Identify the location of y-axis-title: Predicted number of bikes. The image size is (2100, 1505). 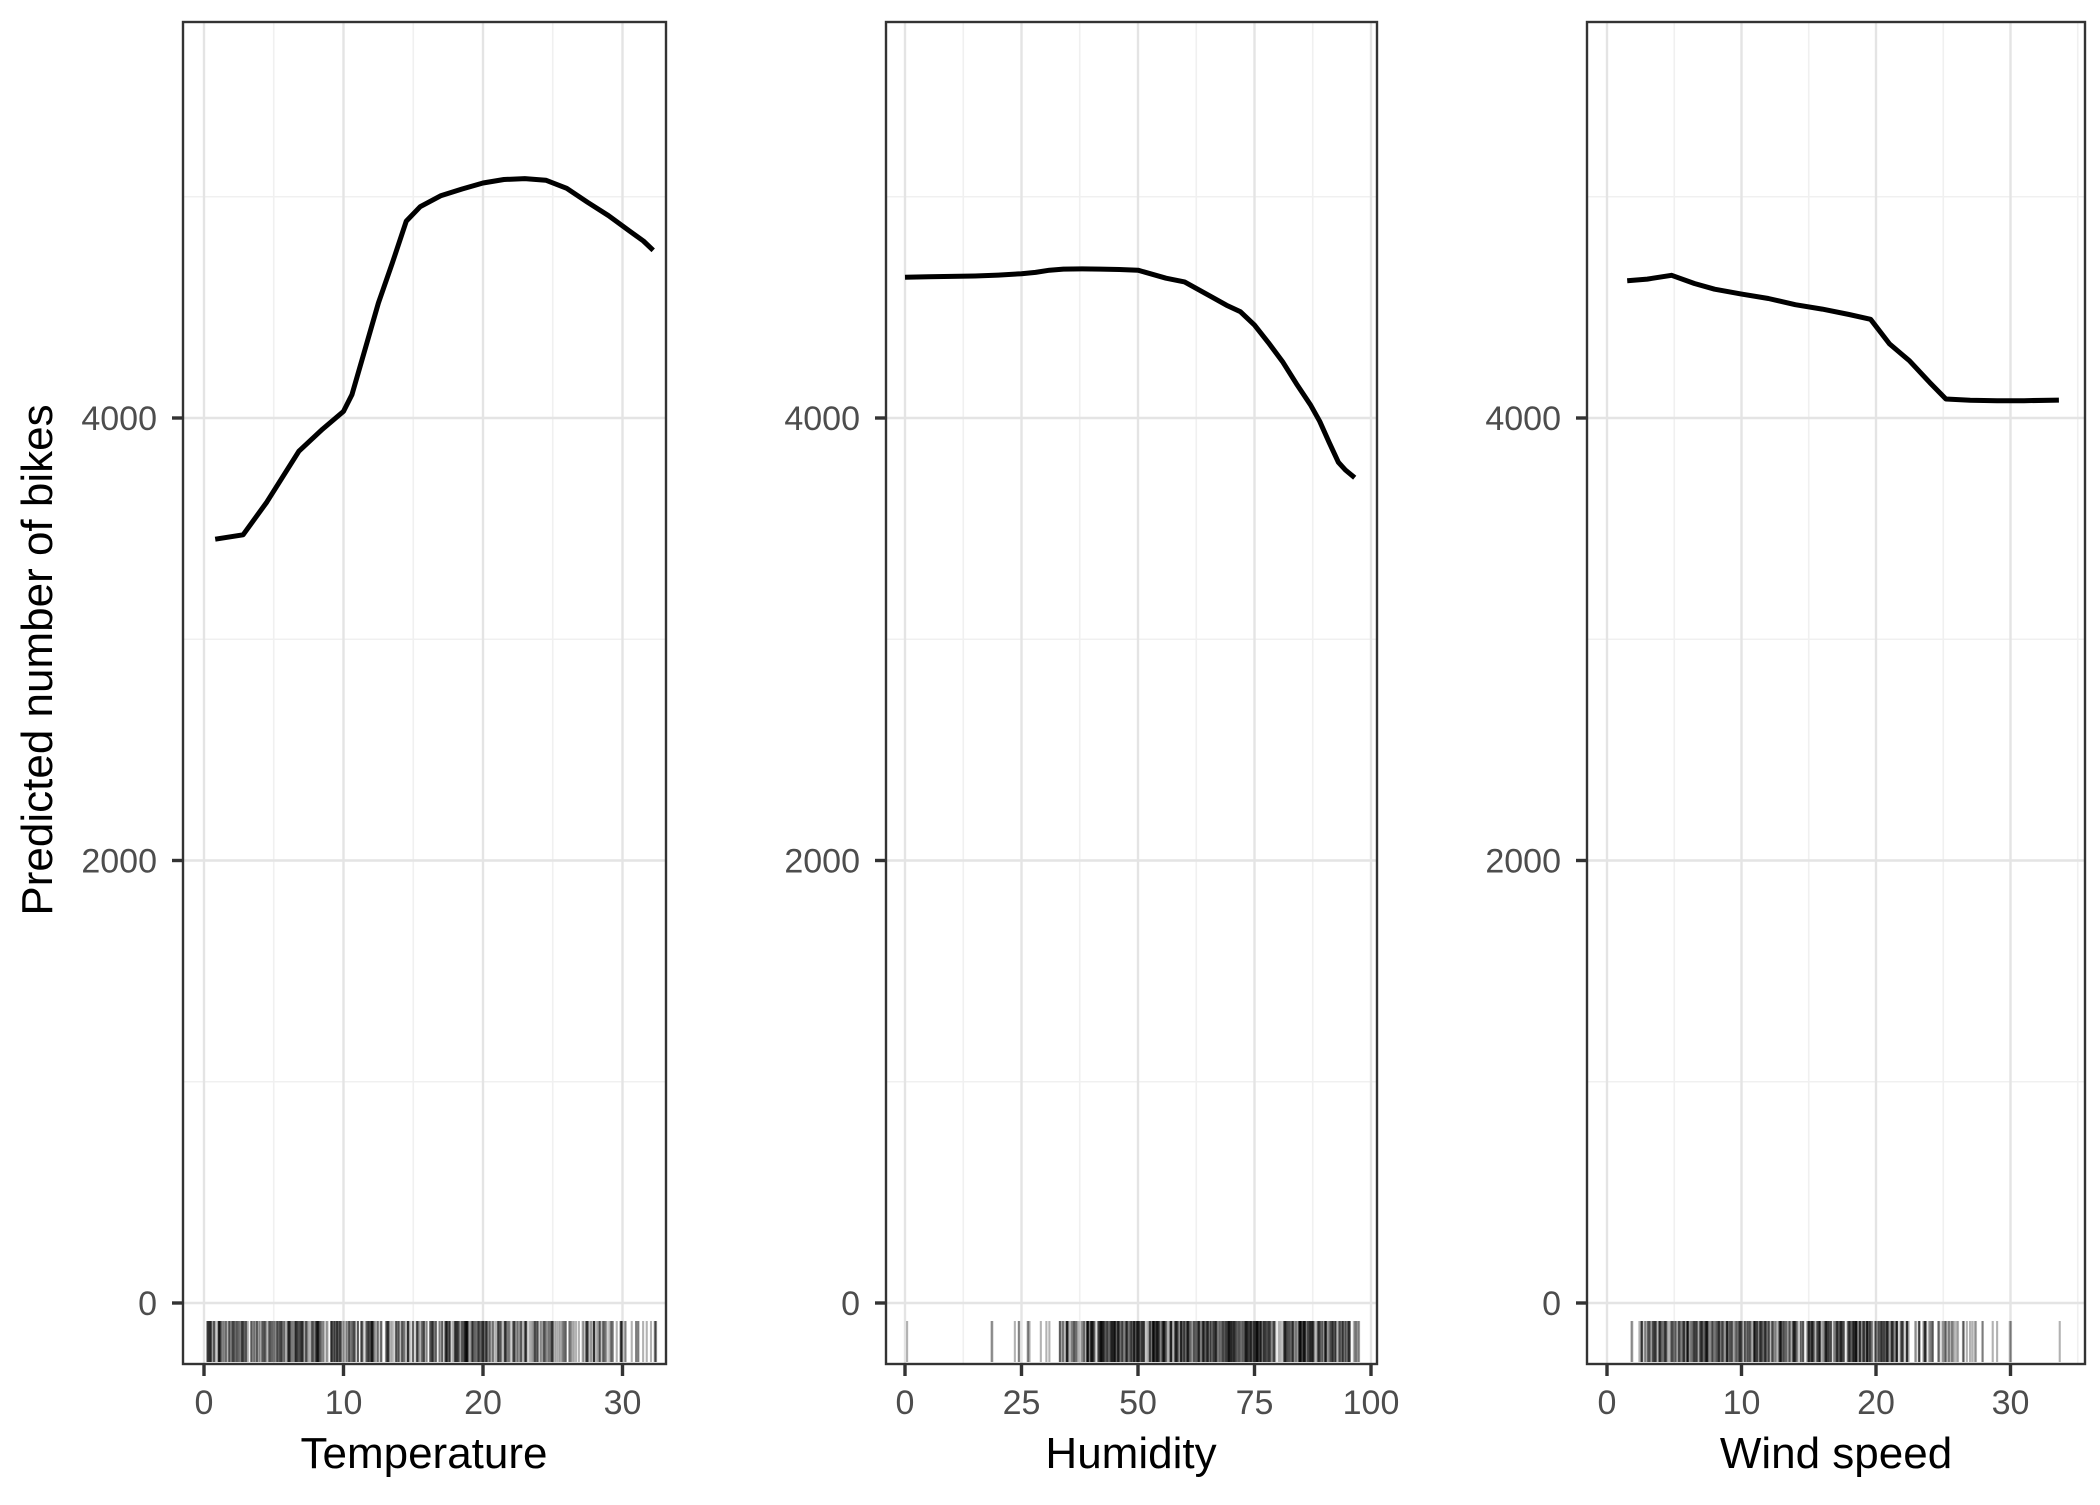
(37, 659).